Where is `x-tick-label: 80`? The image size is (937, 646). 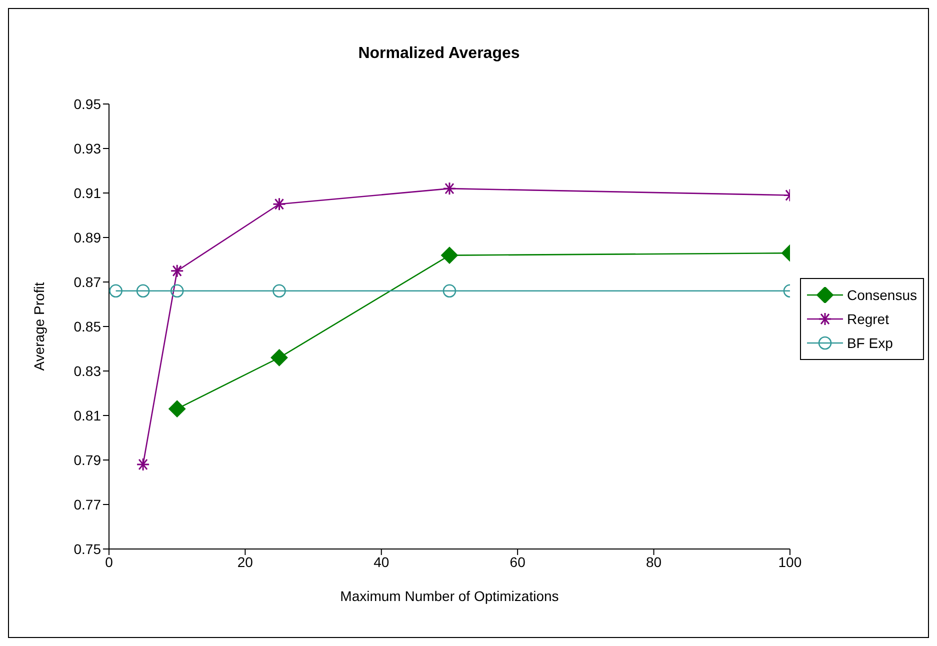 x-tick-label: 80 is located at coordinates (654, 562).